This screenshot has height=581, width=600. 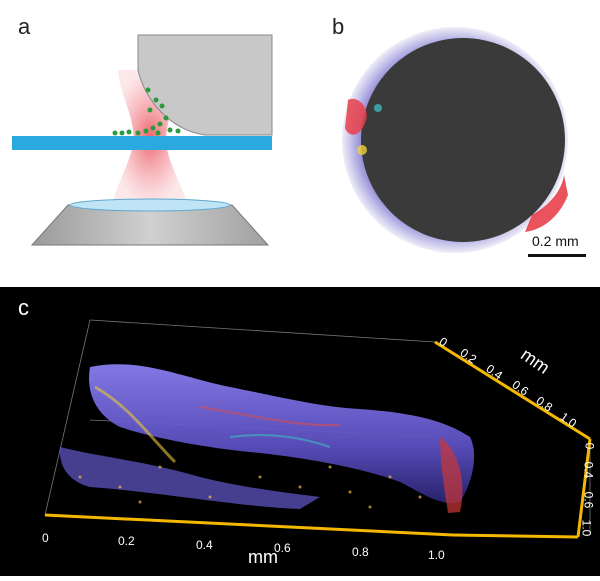 What do you see at coordinates (588, 470) in the screenshot?
I see `z-tick: 0.4` at bounding box center [588, 470].